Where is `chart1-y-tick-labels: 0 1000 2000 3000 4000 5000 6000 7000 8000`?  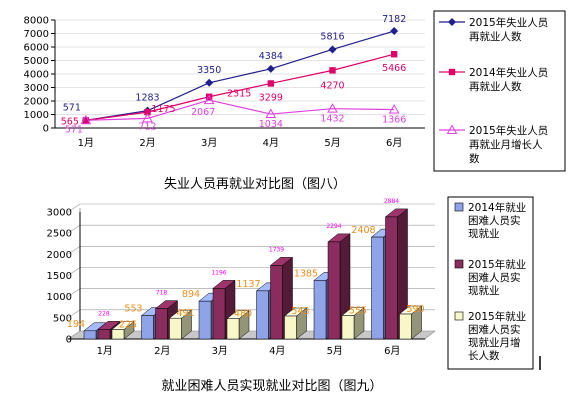 chart1-y-tick-labels: 0 1000 2000 3000 4000 5000 6000 7000 8000 is located at coordinates (39, 75).